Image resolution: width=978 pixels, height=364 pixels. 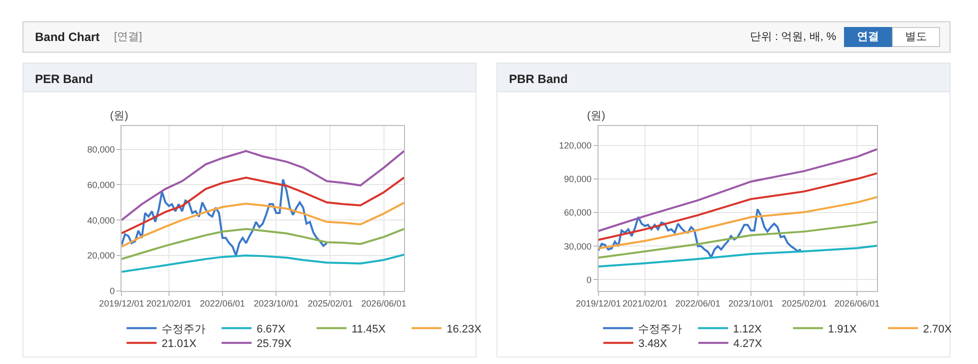 What do you see at coordinates (274, 344) in the screenshot?
I see `legend-label: 25.79X` at bounding box center [274, 344].